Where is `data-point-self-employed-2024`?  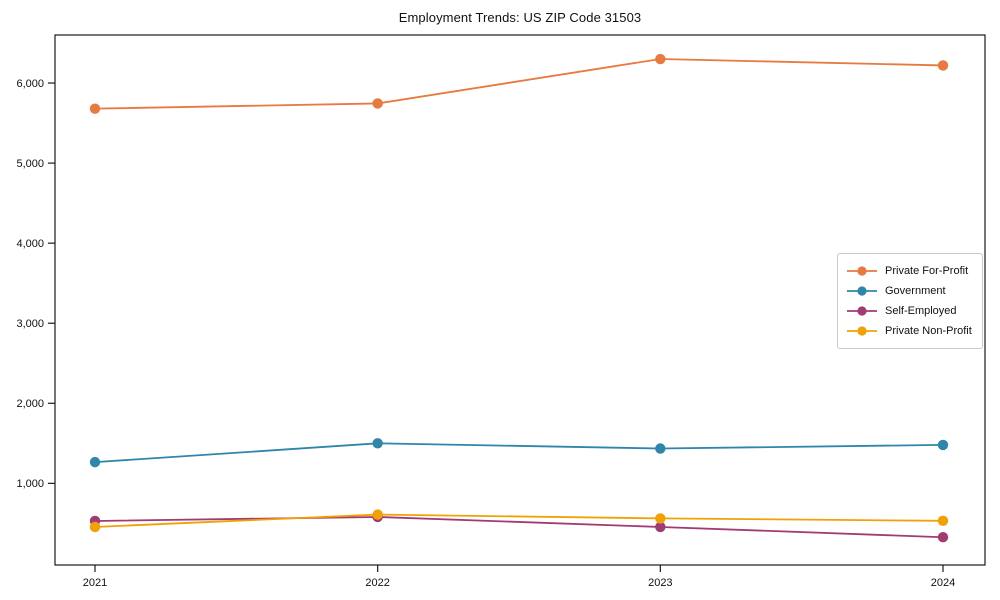 data-point-self-employed-2024 is located at coordinates (943, 537).